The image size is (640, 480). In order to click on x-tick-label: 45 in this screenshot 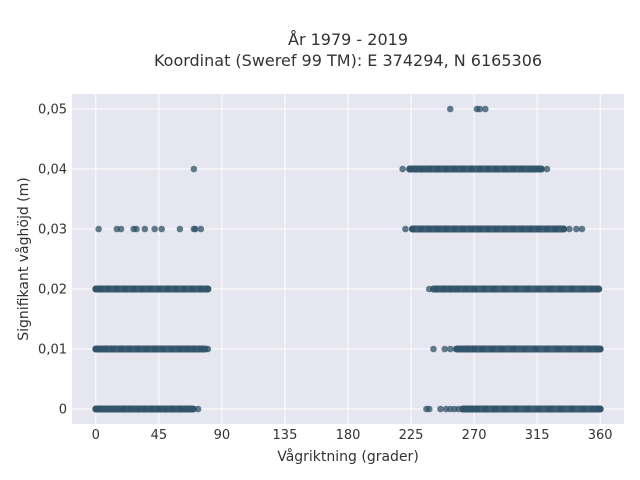, I will do `click(159, 435)`.